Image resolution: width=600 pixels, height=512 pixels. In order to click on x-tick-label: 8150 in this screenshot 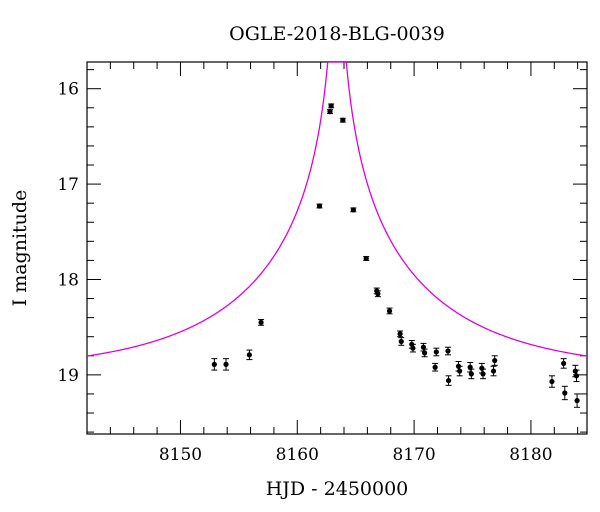, I will do `click(180, 455)`.